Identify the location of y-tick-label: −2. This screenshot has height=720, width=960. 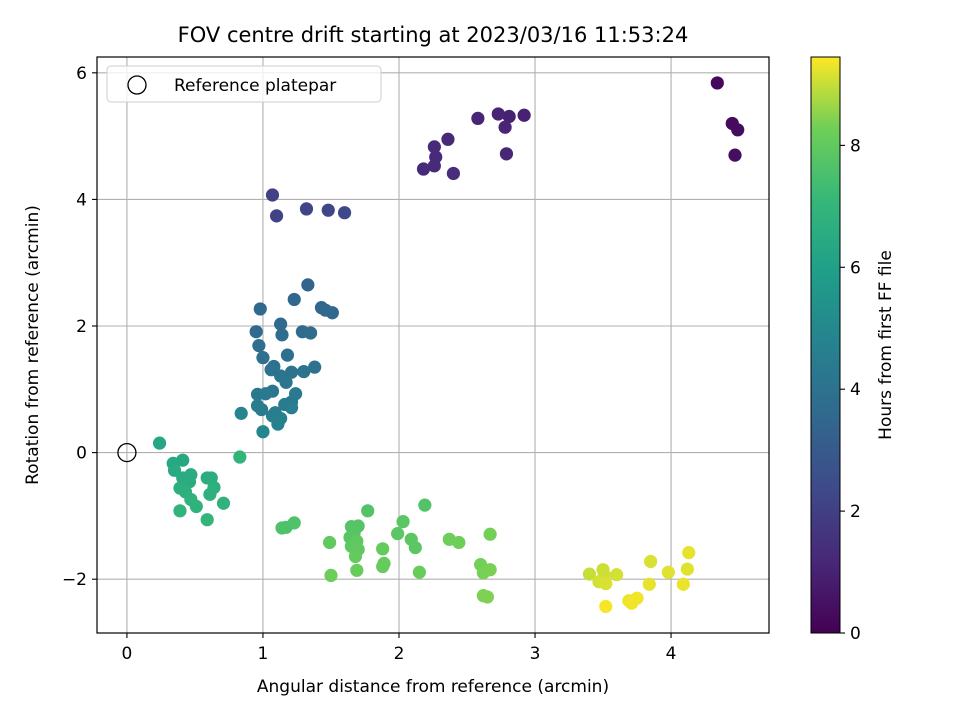
(74, 580).